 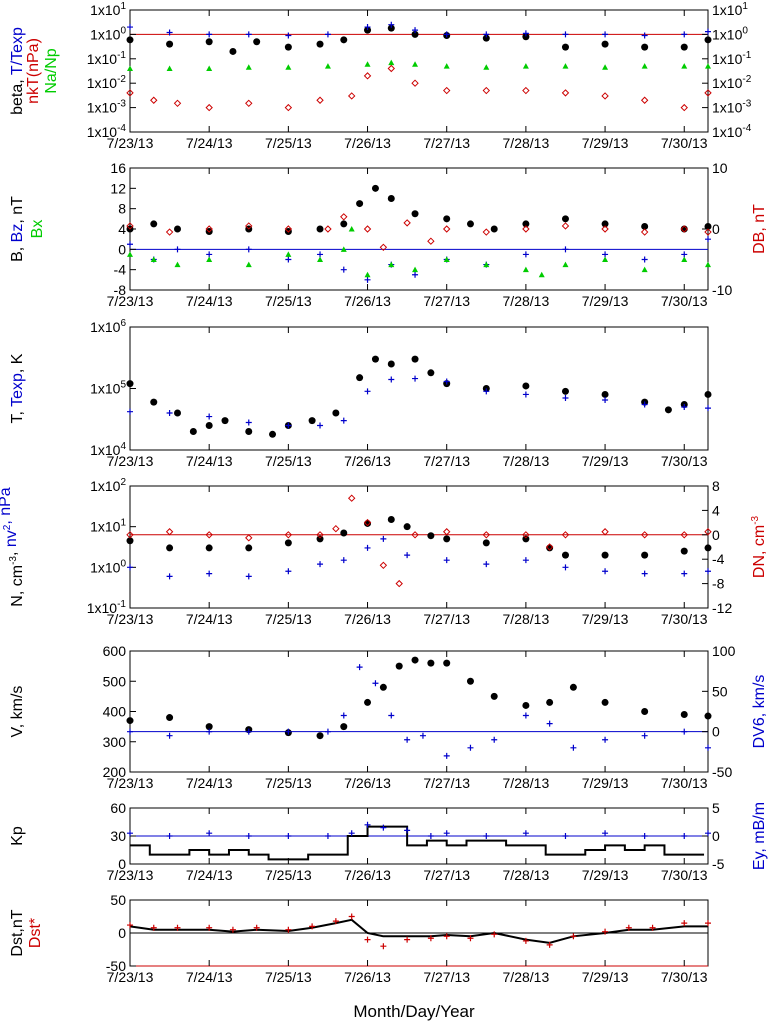 What do you see at coordinates (732, 131) in the screenshot?
I see `right-tick-label: 1x10⁻⁴` at bounding box center [732, 131].